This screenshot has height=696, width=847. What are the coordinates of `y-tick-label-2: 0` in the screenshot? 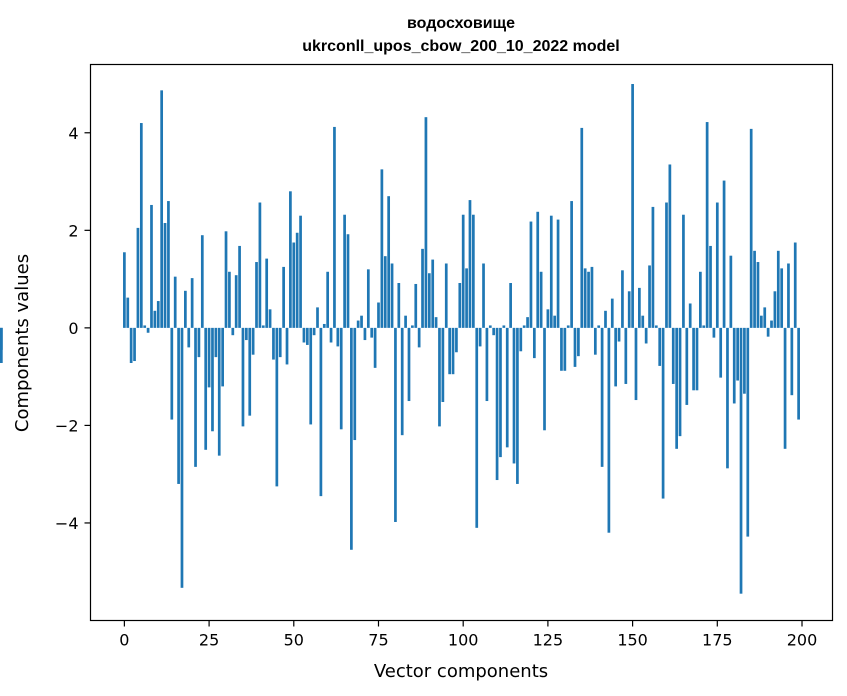 It's located at (73, 328).